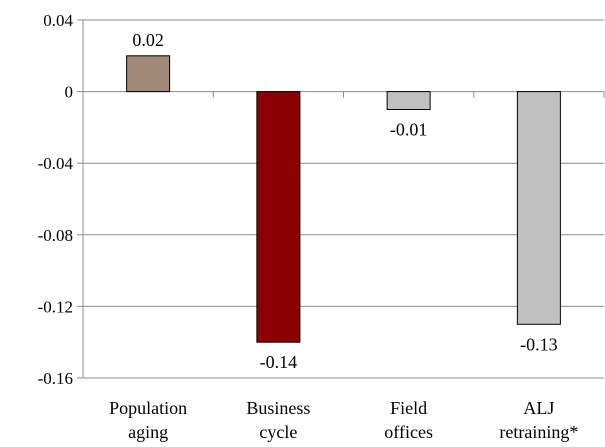 The width and height of the screenshot is (605, 447). What do you see at coordinates (408, 432) in the screenshot?
I see `category-label: offices` at bounding box center [408, 432].